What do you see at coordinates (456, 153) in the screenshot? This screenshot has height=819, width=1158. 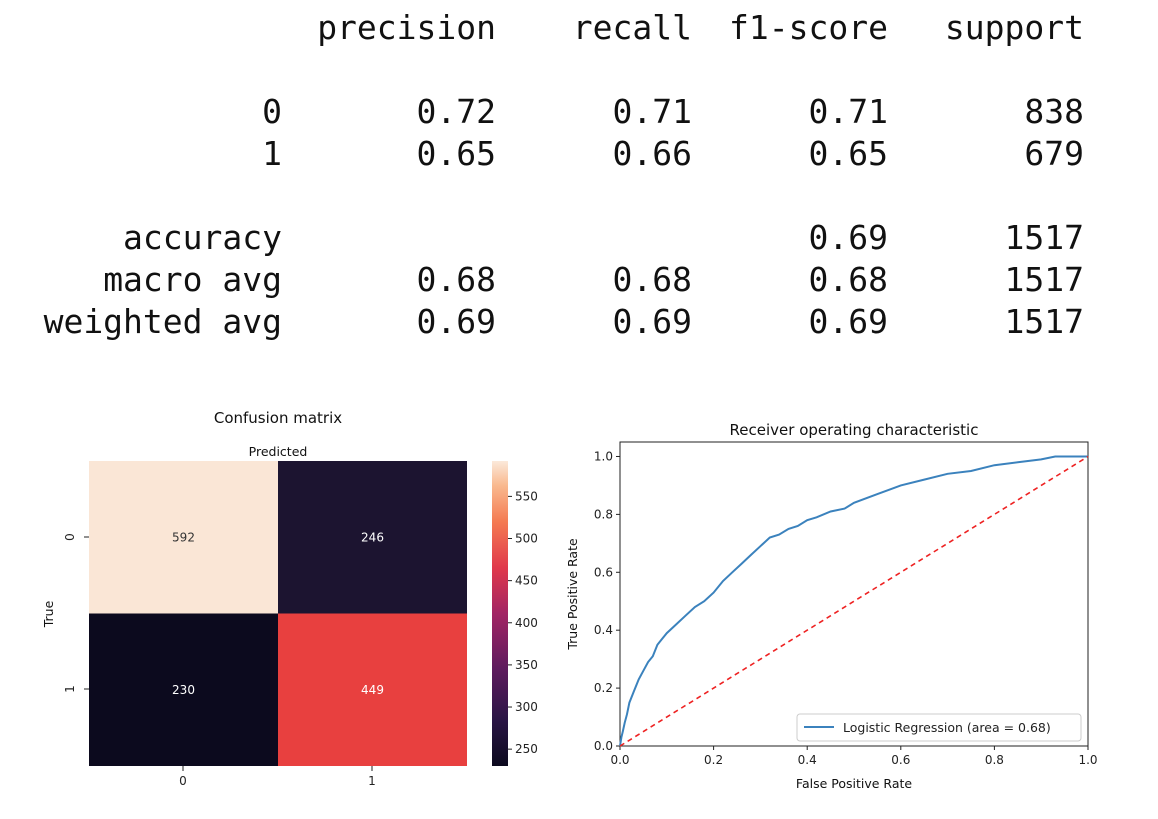 I see `row-precision: 0.65` at bounding box center [456, 153].